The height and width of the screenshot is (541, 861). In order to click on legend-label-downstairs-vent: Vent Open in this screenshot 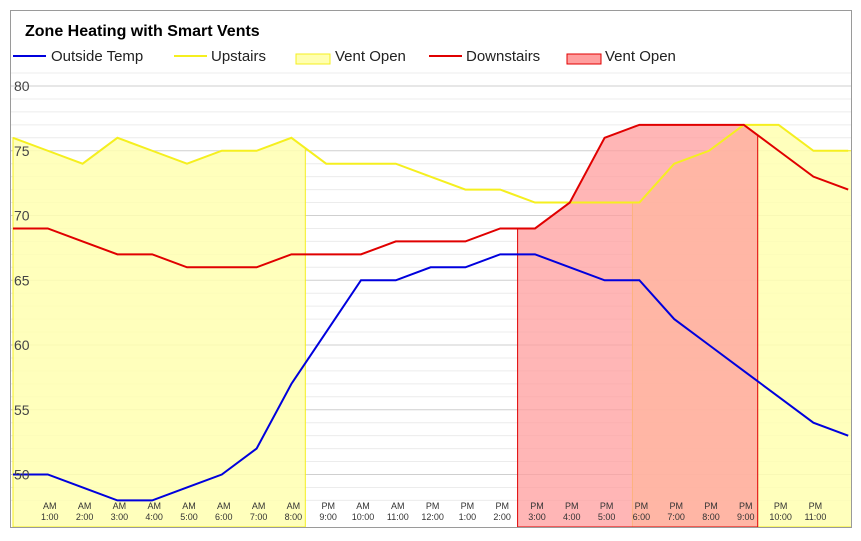, I will do `click(640, 56)`.